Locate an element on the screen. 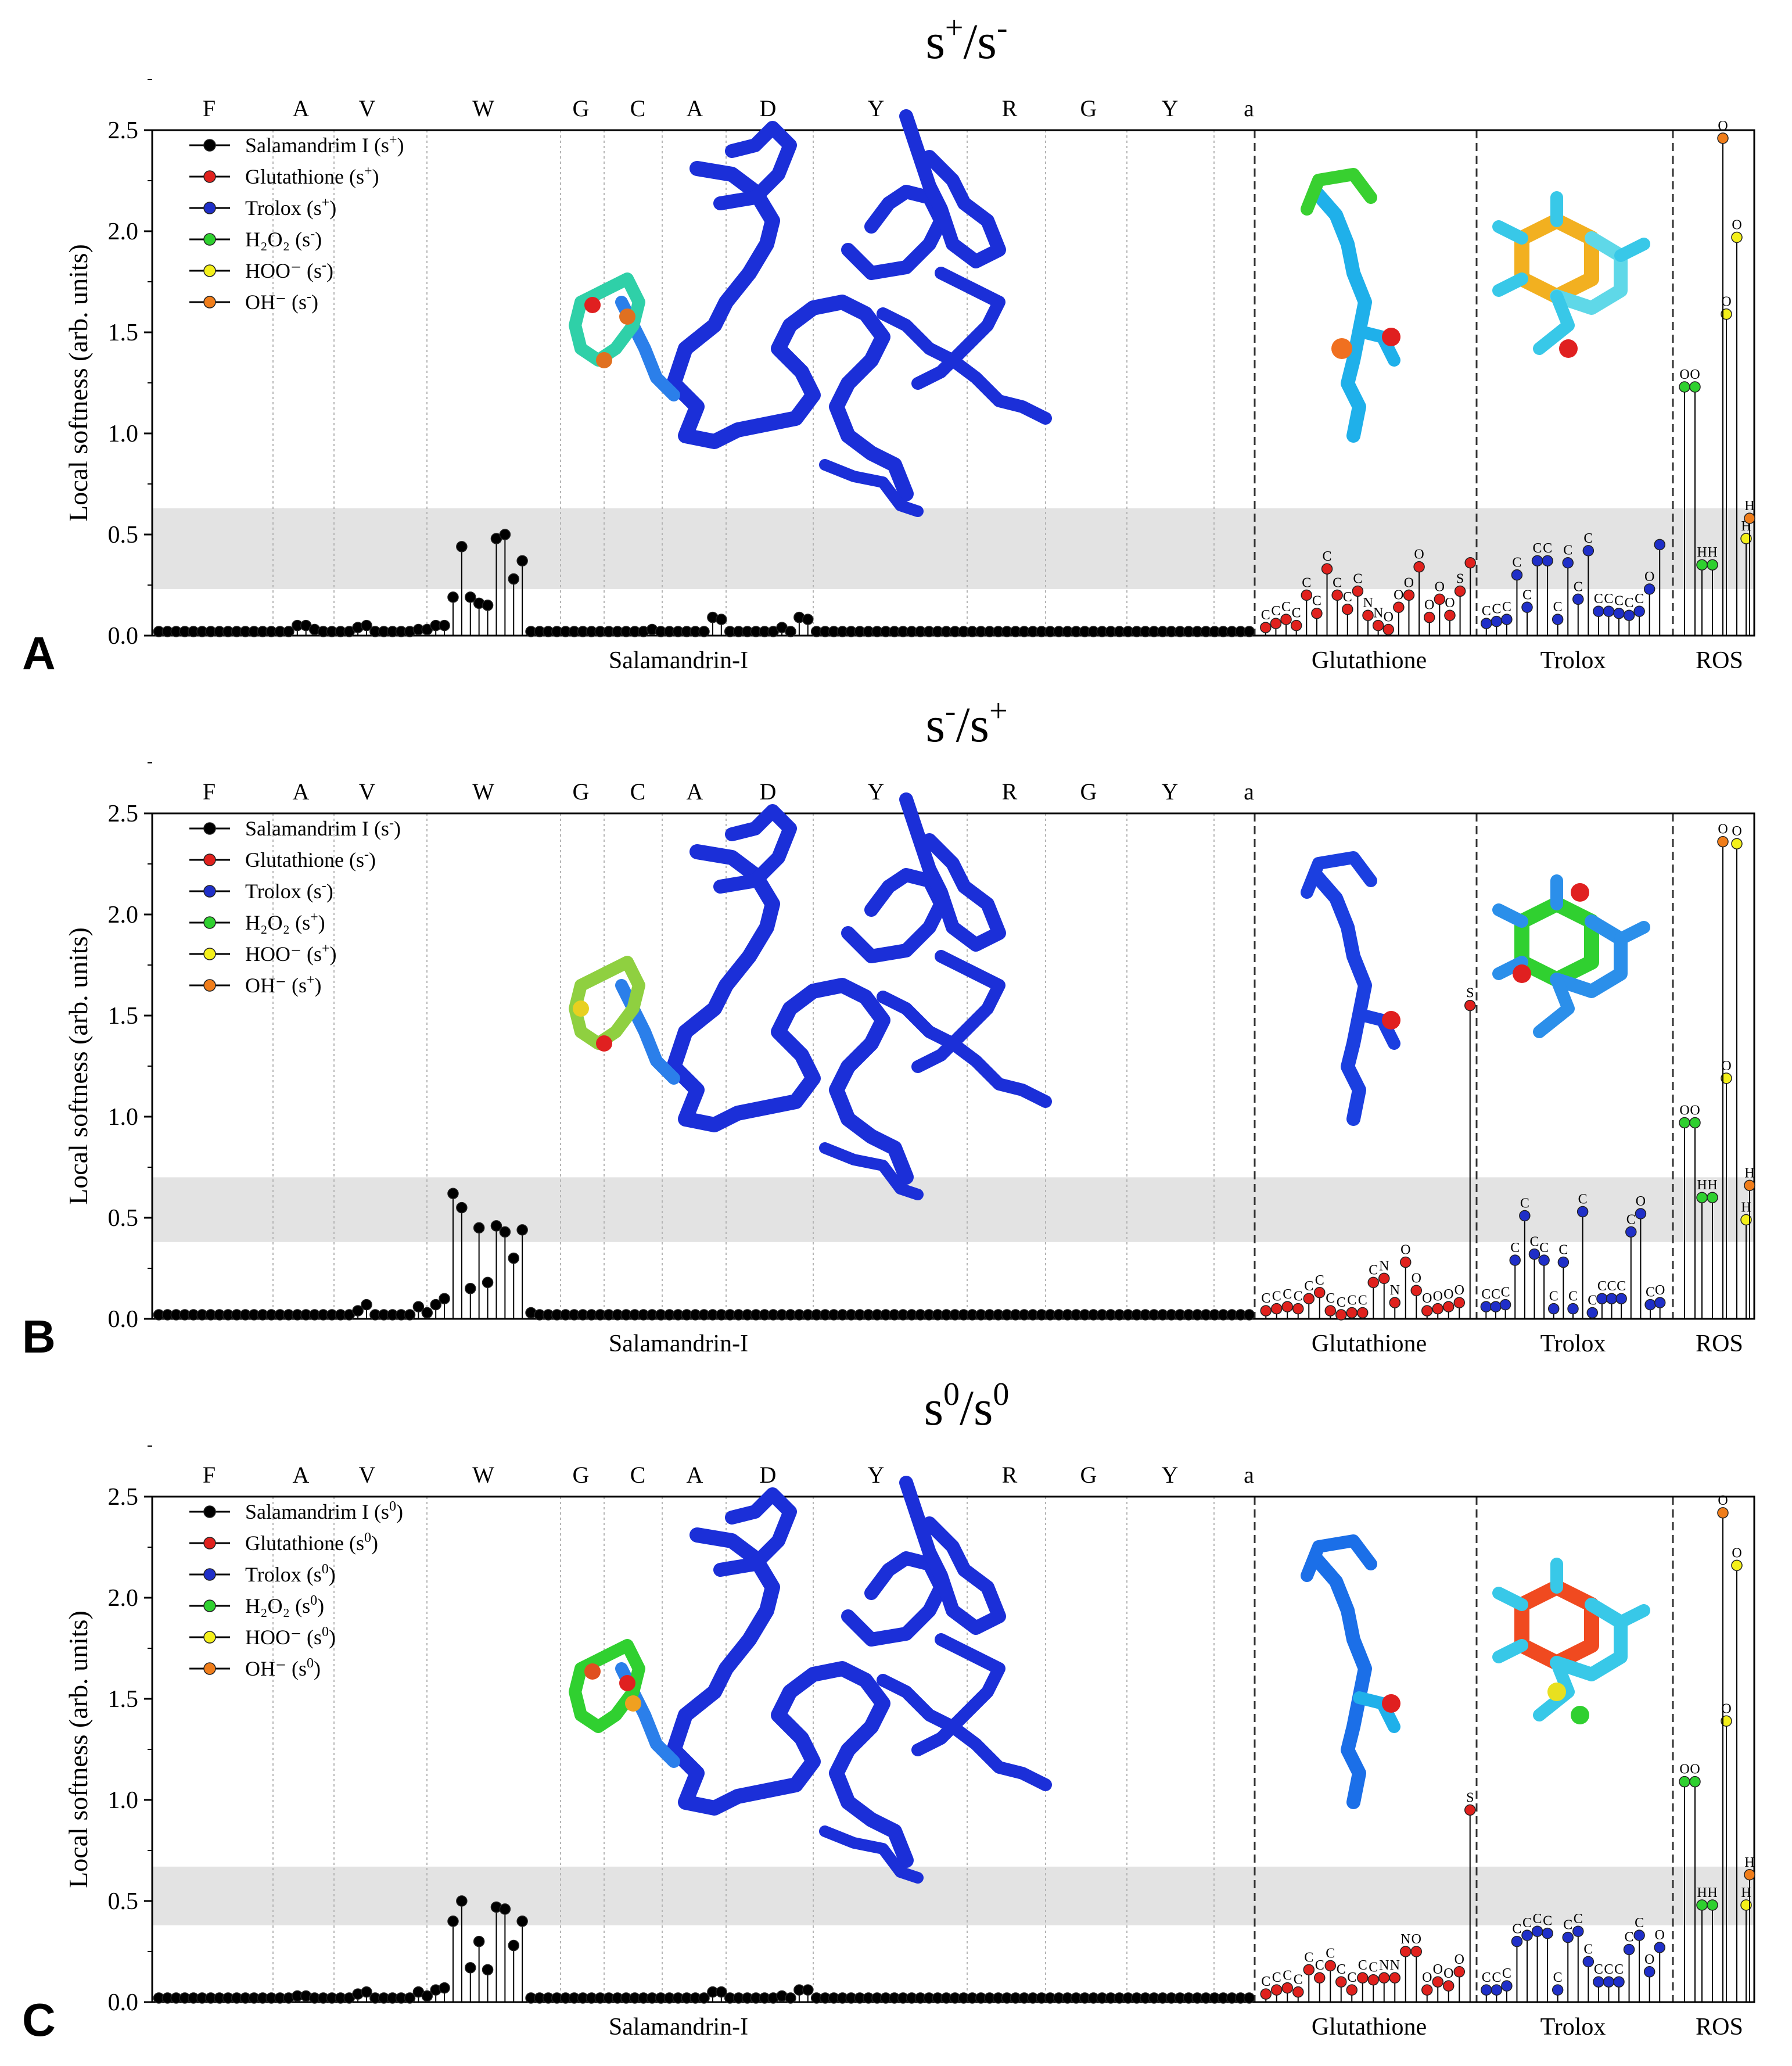 The width and height of the screenshot is (1792, 2066). highlight-band is located at coordinates (953, 1895).